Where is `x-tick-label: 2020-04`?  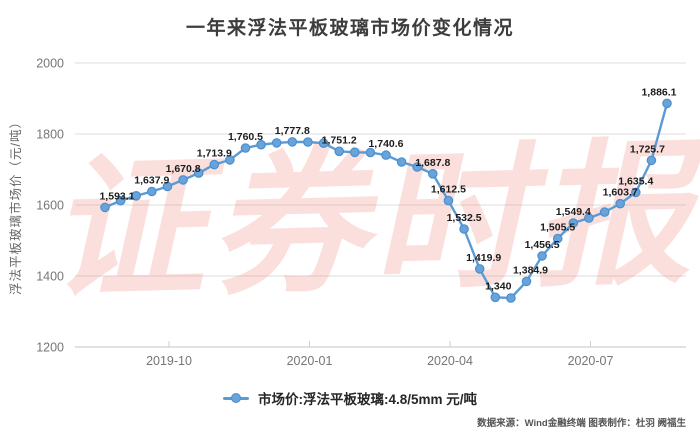
x-tick-label: 2020-04 is located at coordinates (450, 361).